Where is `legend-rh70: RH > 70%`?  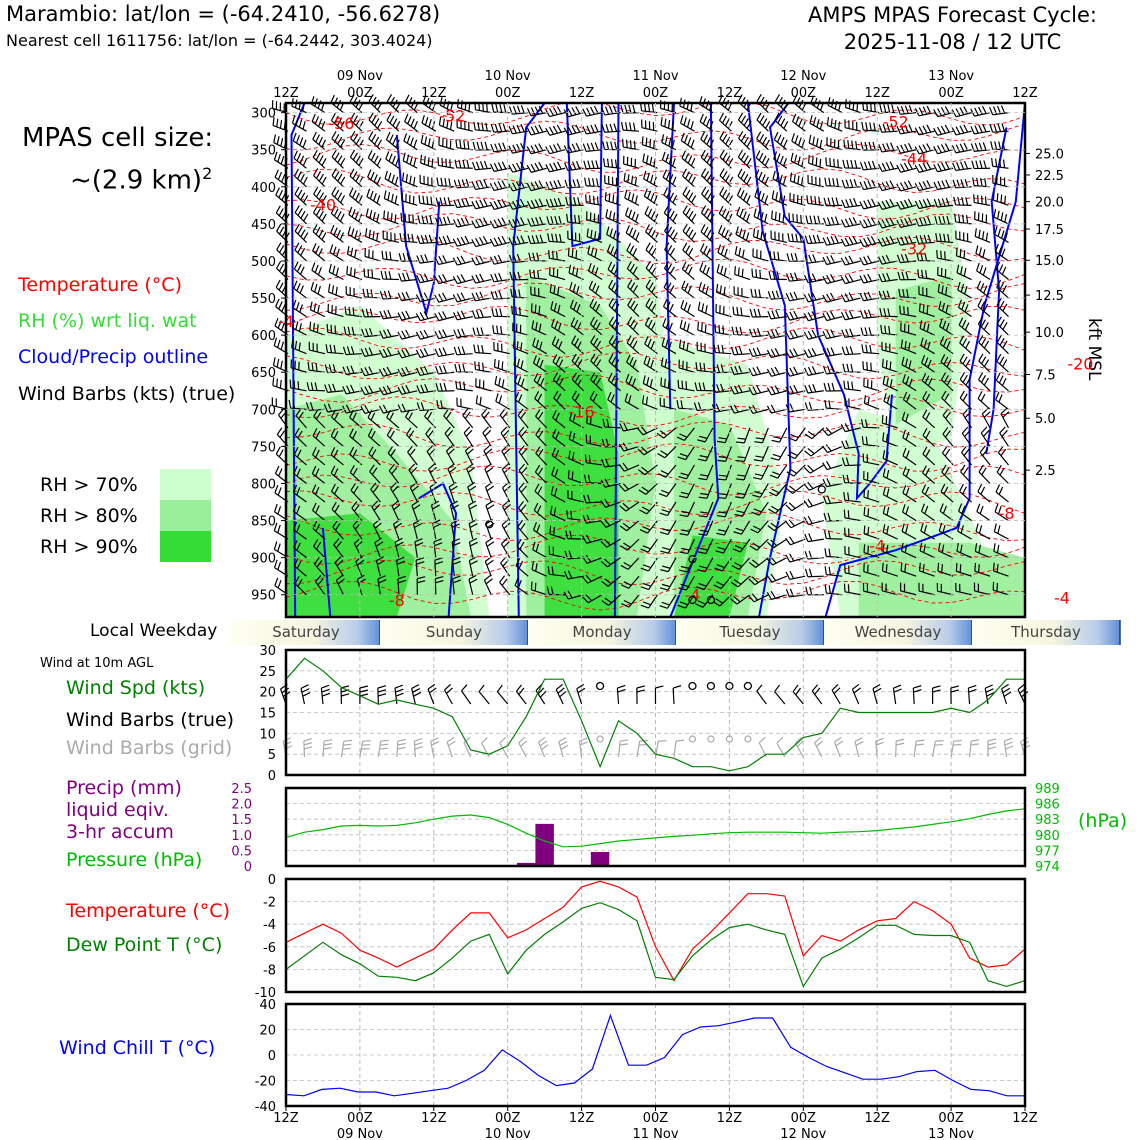 legend-rh70: RH > 70% is located at coordinates (89, 485).